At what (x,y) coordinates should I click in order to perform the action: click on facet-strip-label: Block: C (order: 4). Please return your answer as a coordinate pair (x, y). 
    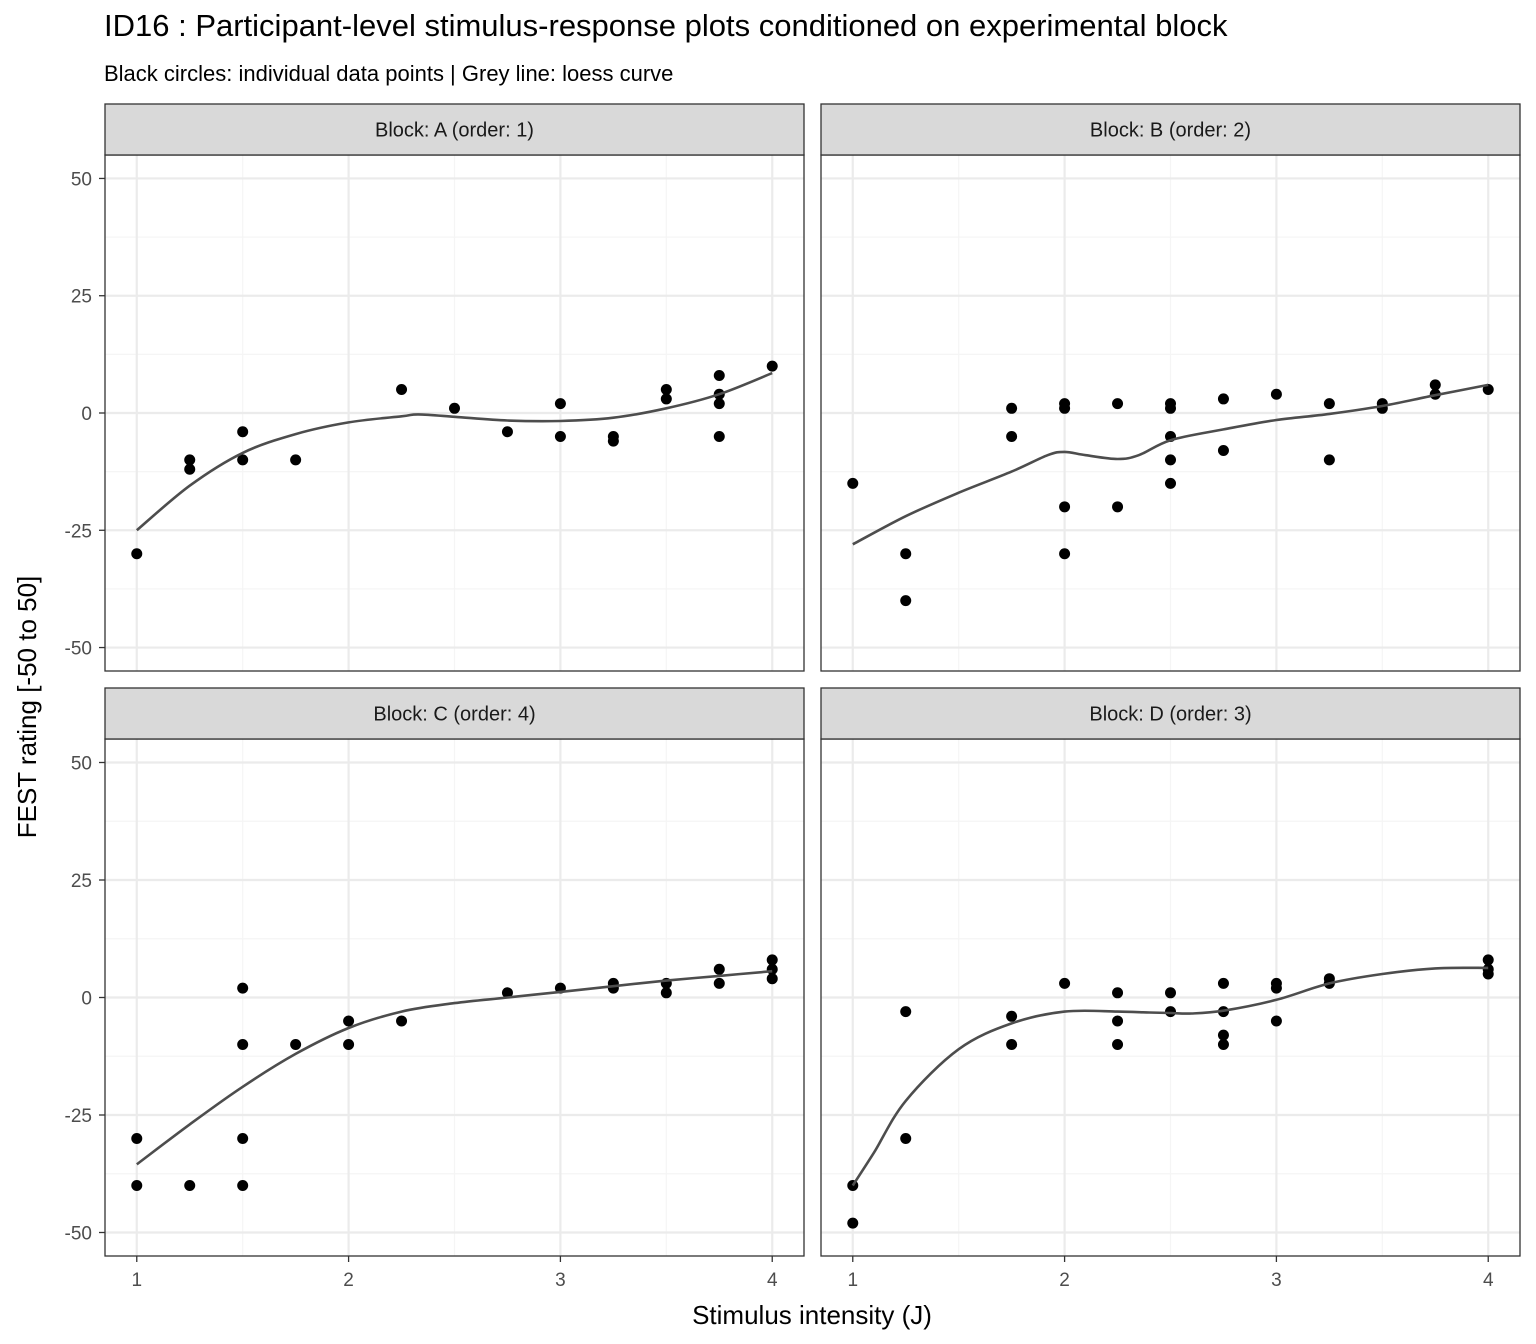
    Looking at the image, I should click on (454, 715).